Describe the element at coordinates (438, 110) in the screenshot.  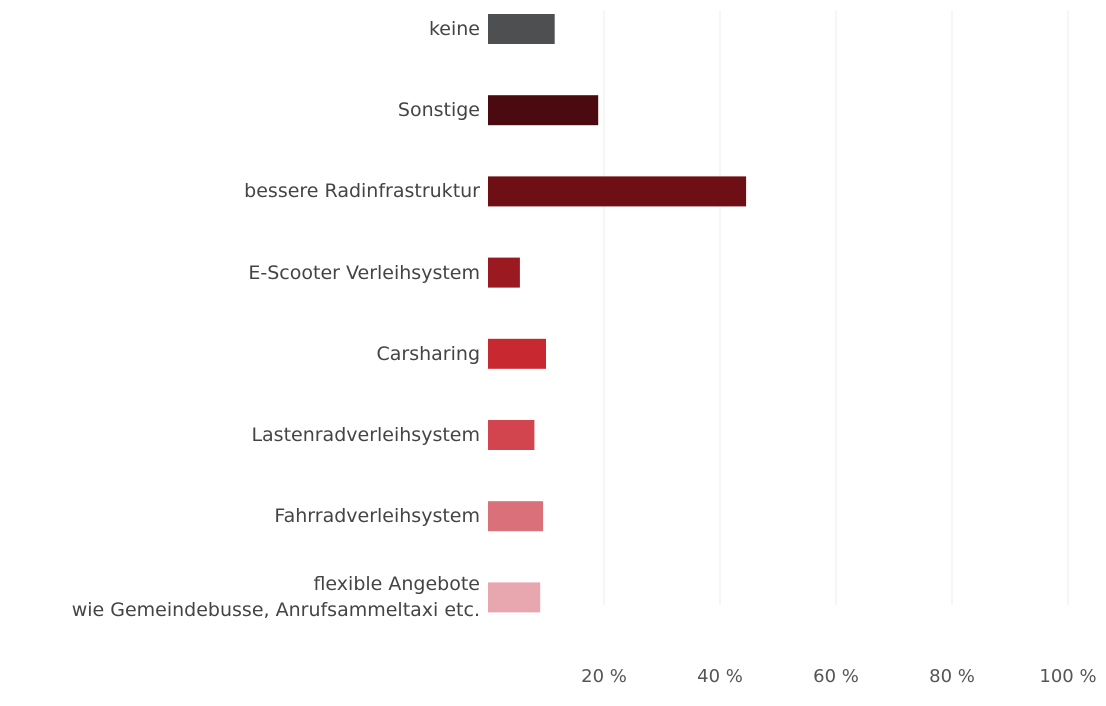
I see `y-tick-label: Sonstige` at that location.